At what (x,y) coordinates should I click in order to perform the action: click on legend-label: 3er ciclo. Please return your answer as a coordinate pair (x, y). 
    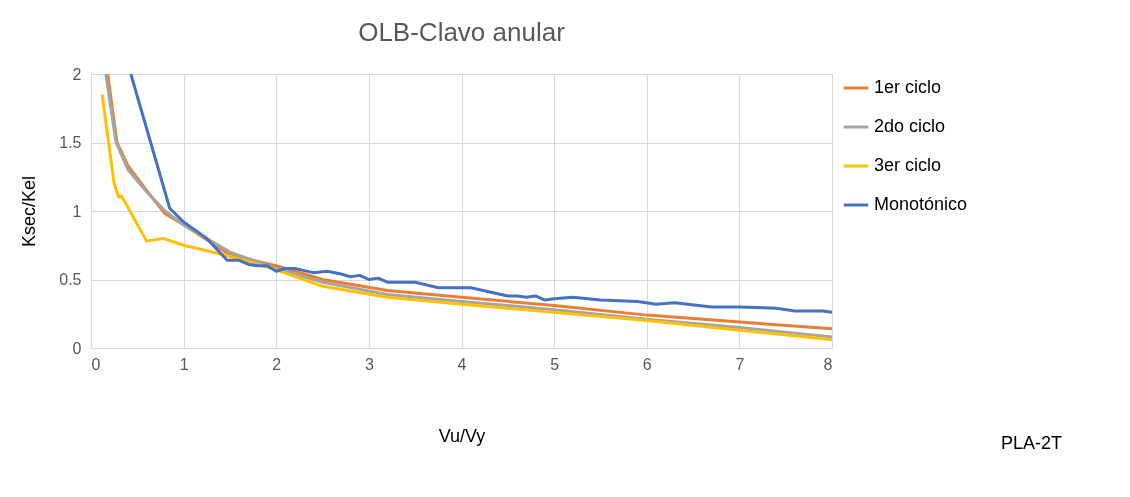
    Looking at the image, I should click on (908, 165).